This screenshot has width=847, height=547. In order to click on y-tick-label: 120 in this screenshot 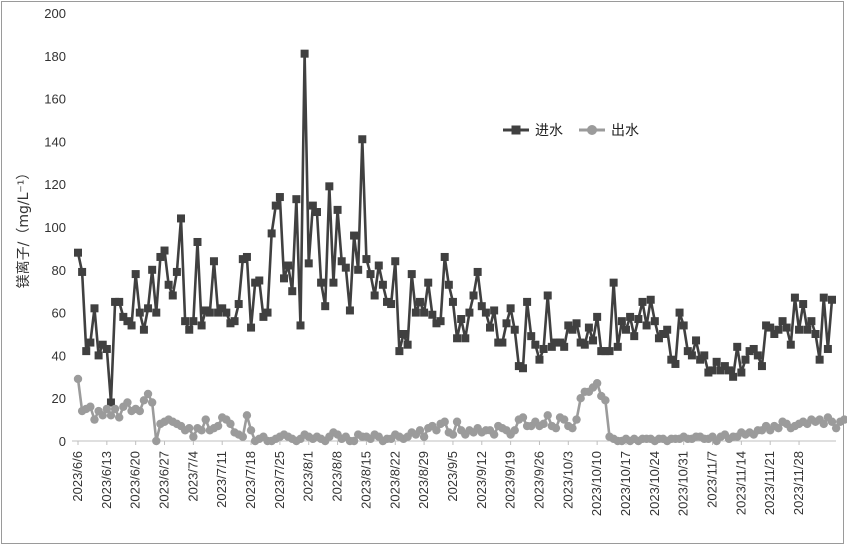, I will do `click(55, 184)`.